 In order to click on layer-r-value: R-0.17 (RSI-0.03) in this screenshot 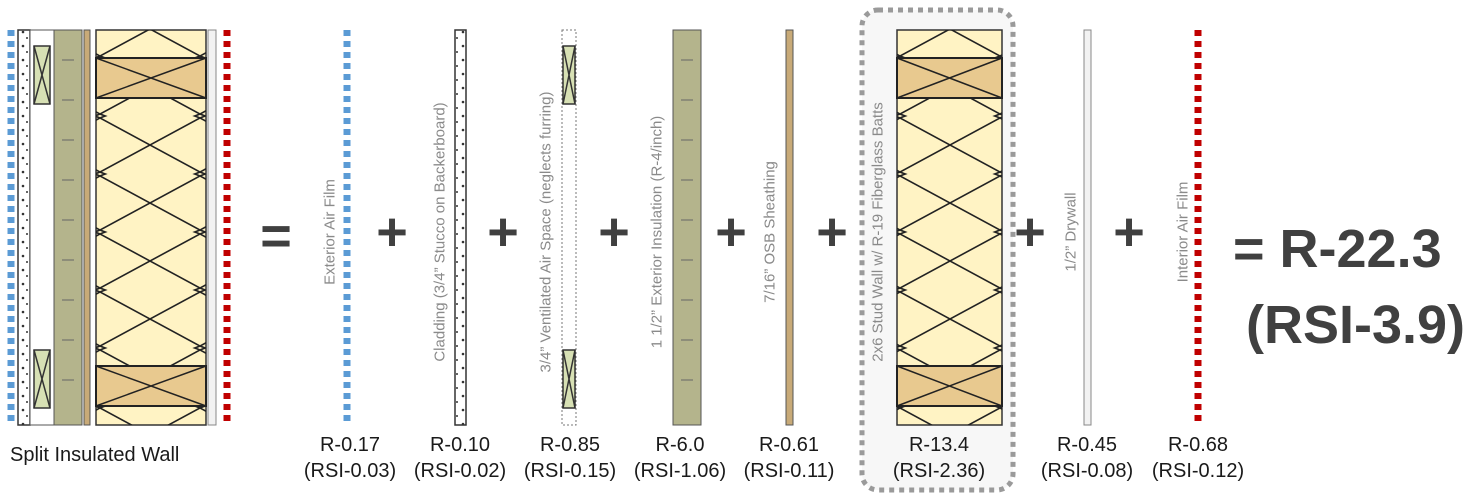, I will do `click(350, 458)`.